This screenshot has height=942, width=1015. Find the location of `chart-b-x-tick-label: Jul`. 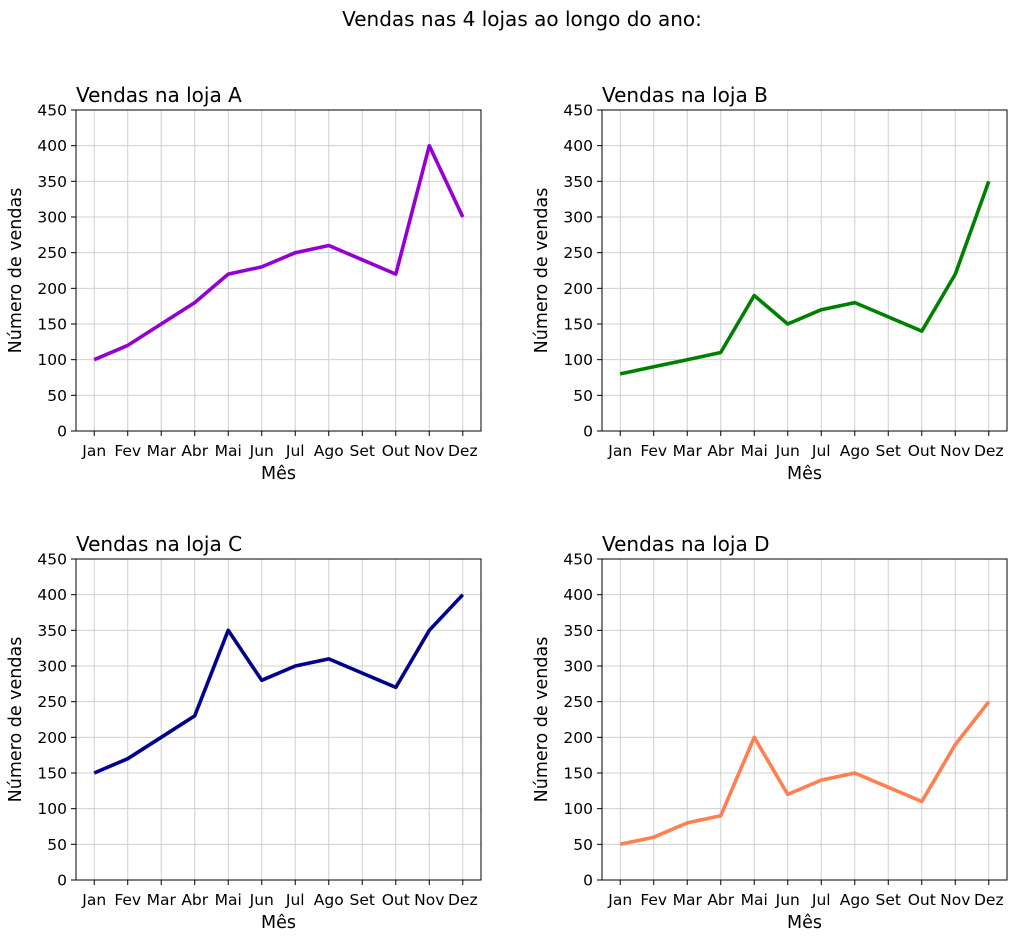

chart-b-x-tick-label: Jul is located at coordinates (821, 451).